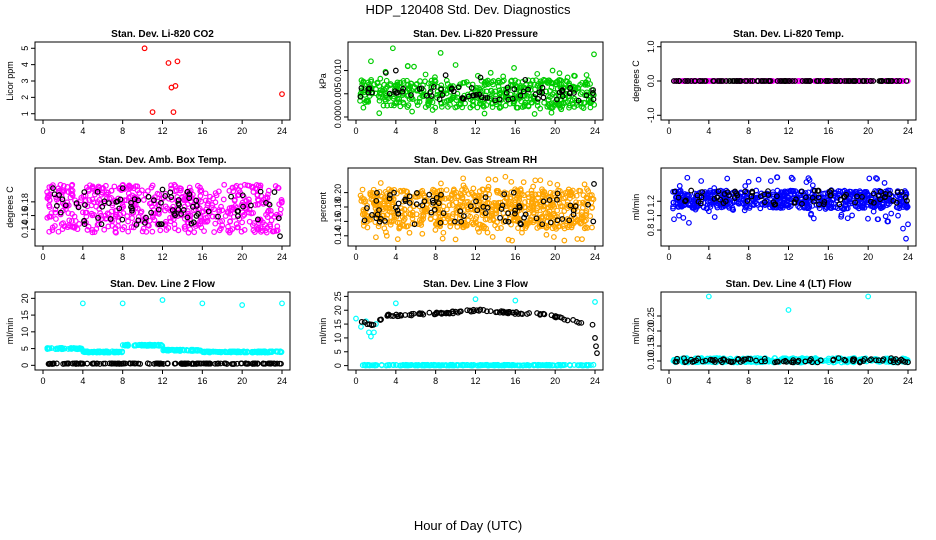 The height and width of the screenshot is (540, 936). I want to click on y-axis-label: percent, so click(323, 206).